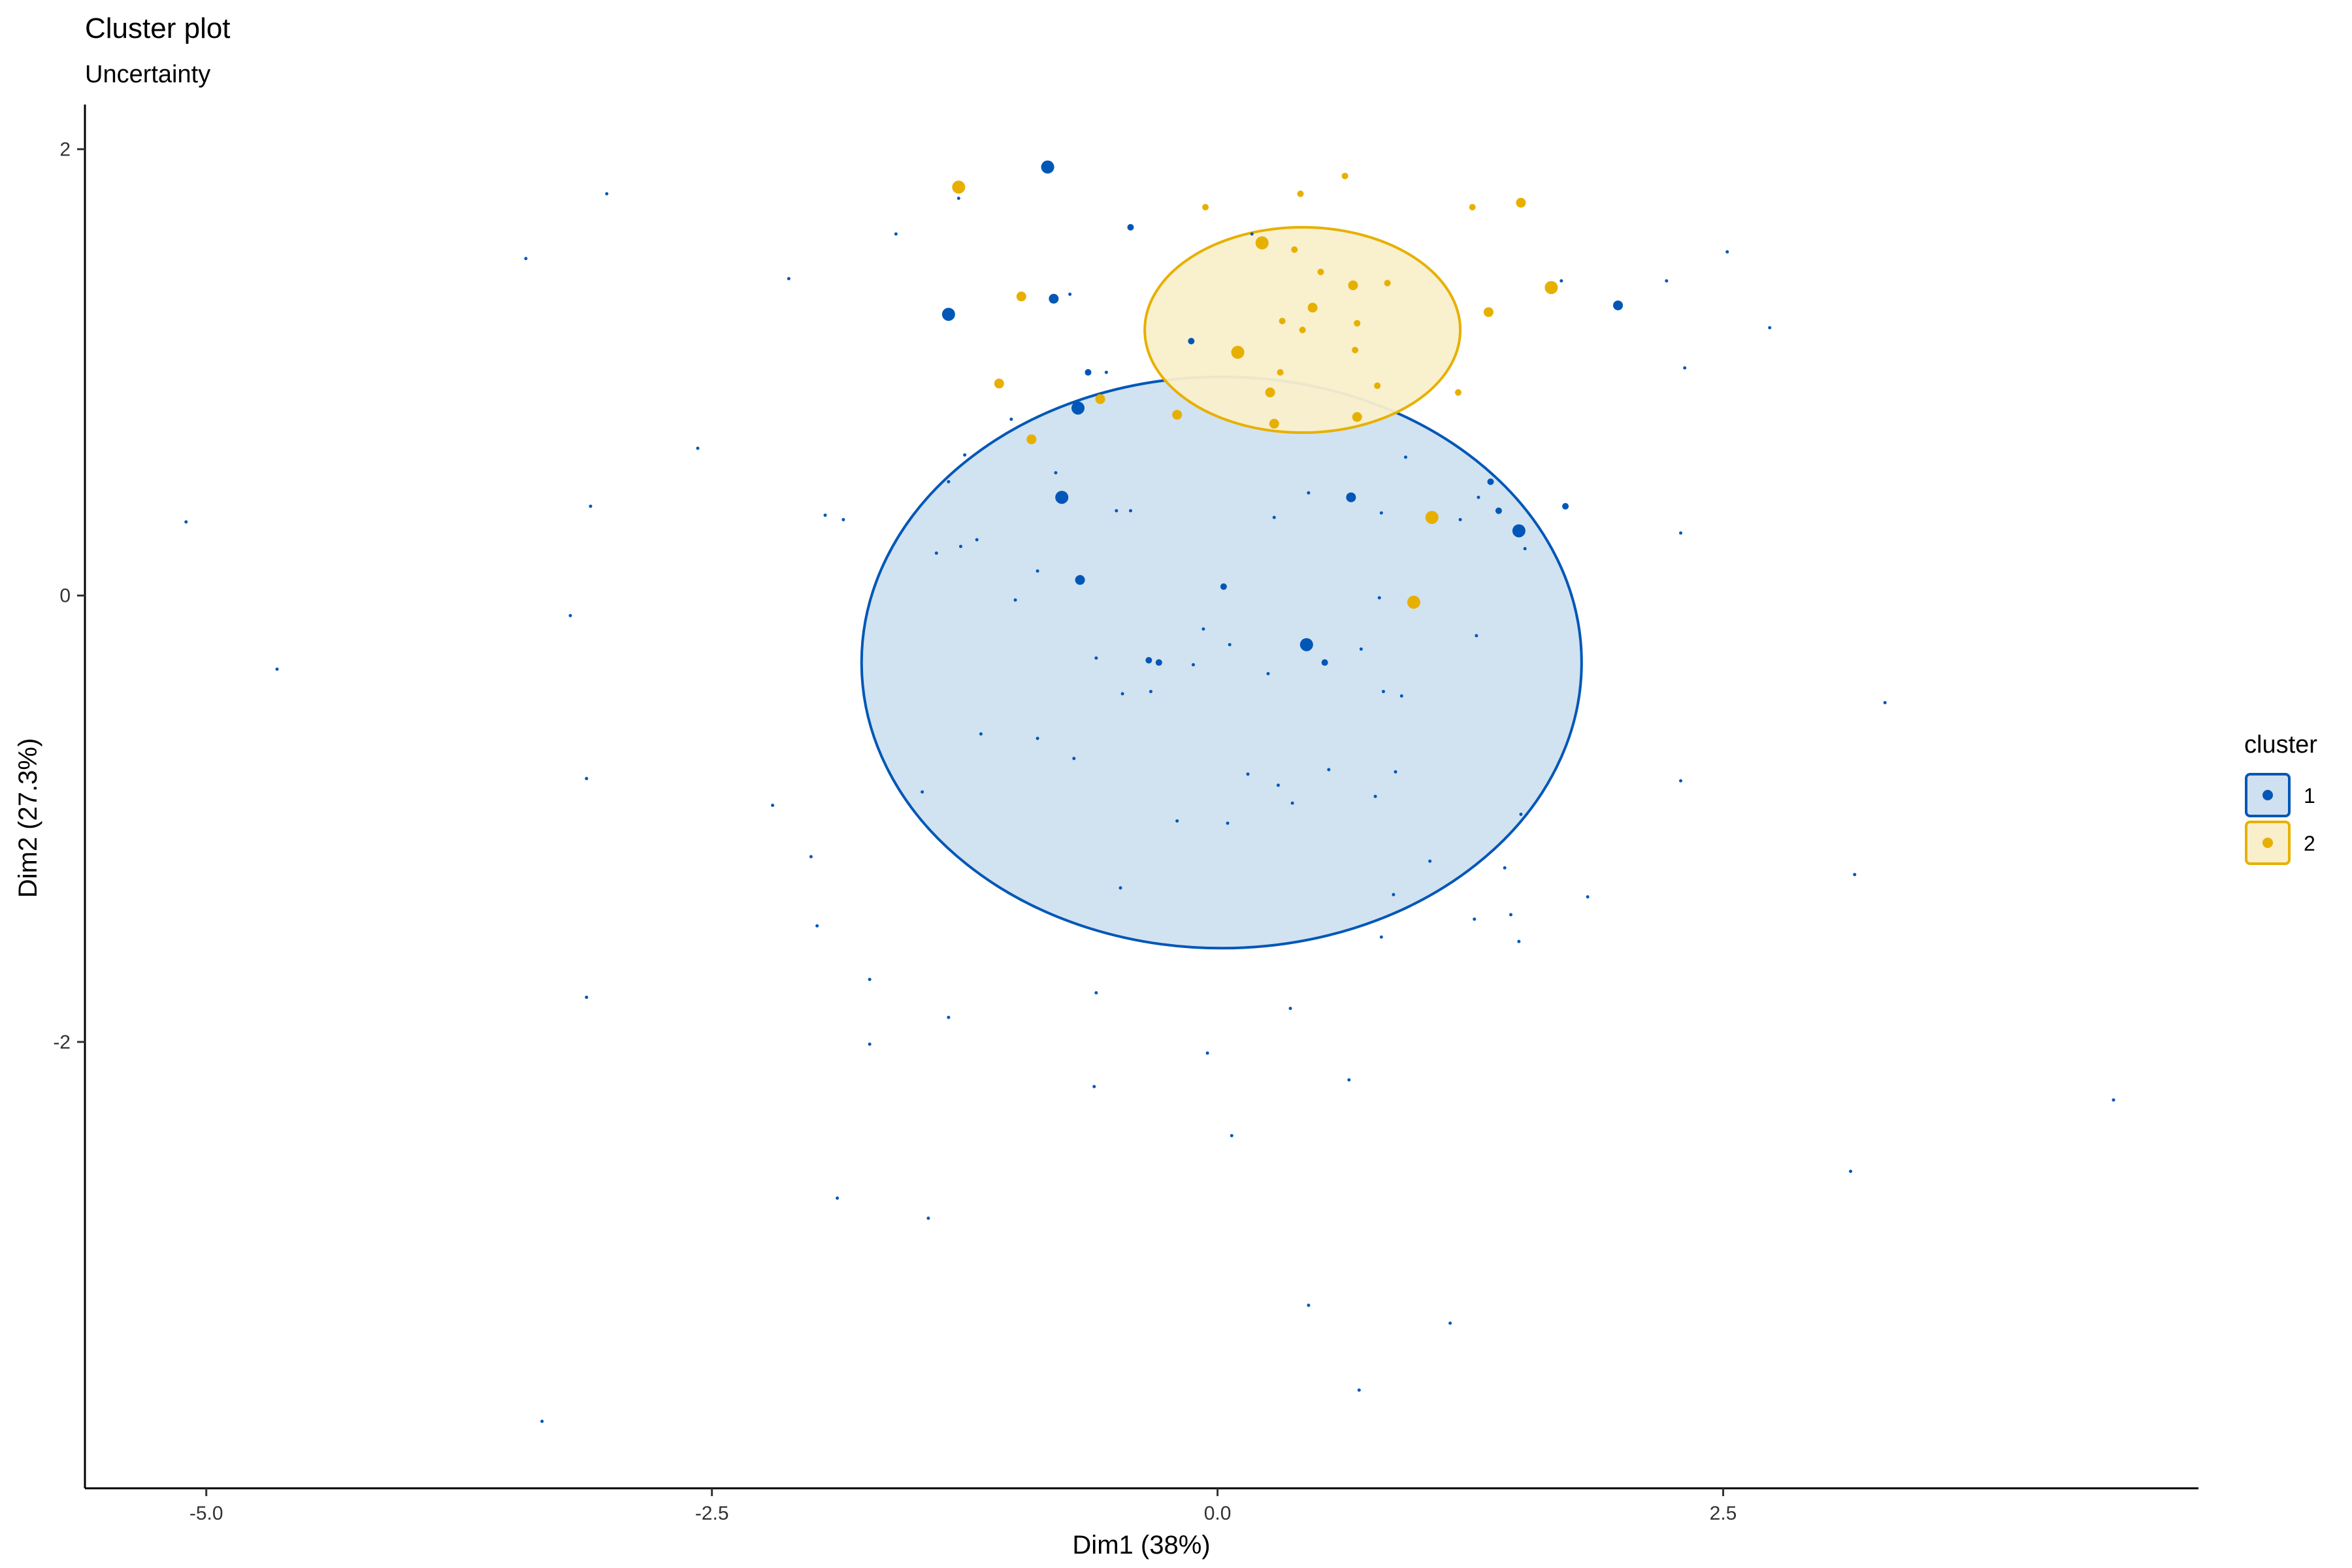 This screenshot has width=2352, height=1568. Describe the element at coordinates (2309, 843) in the screenshot. I see `legend-label-2: 2` at that location.